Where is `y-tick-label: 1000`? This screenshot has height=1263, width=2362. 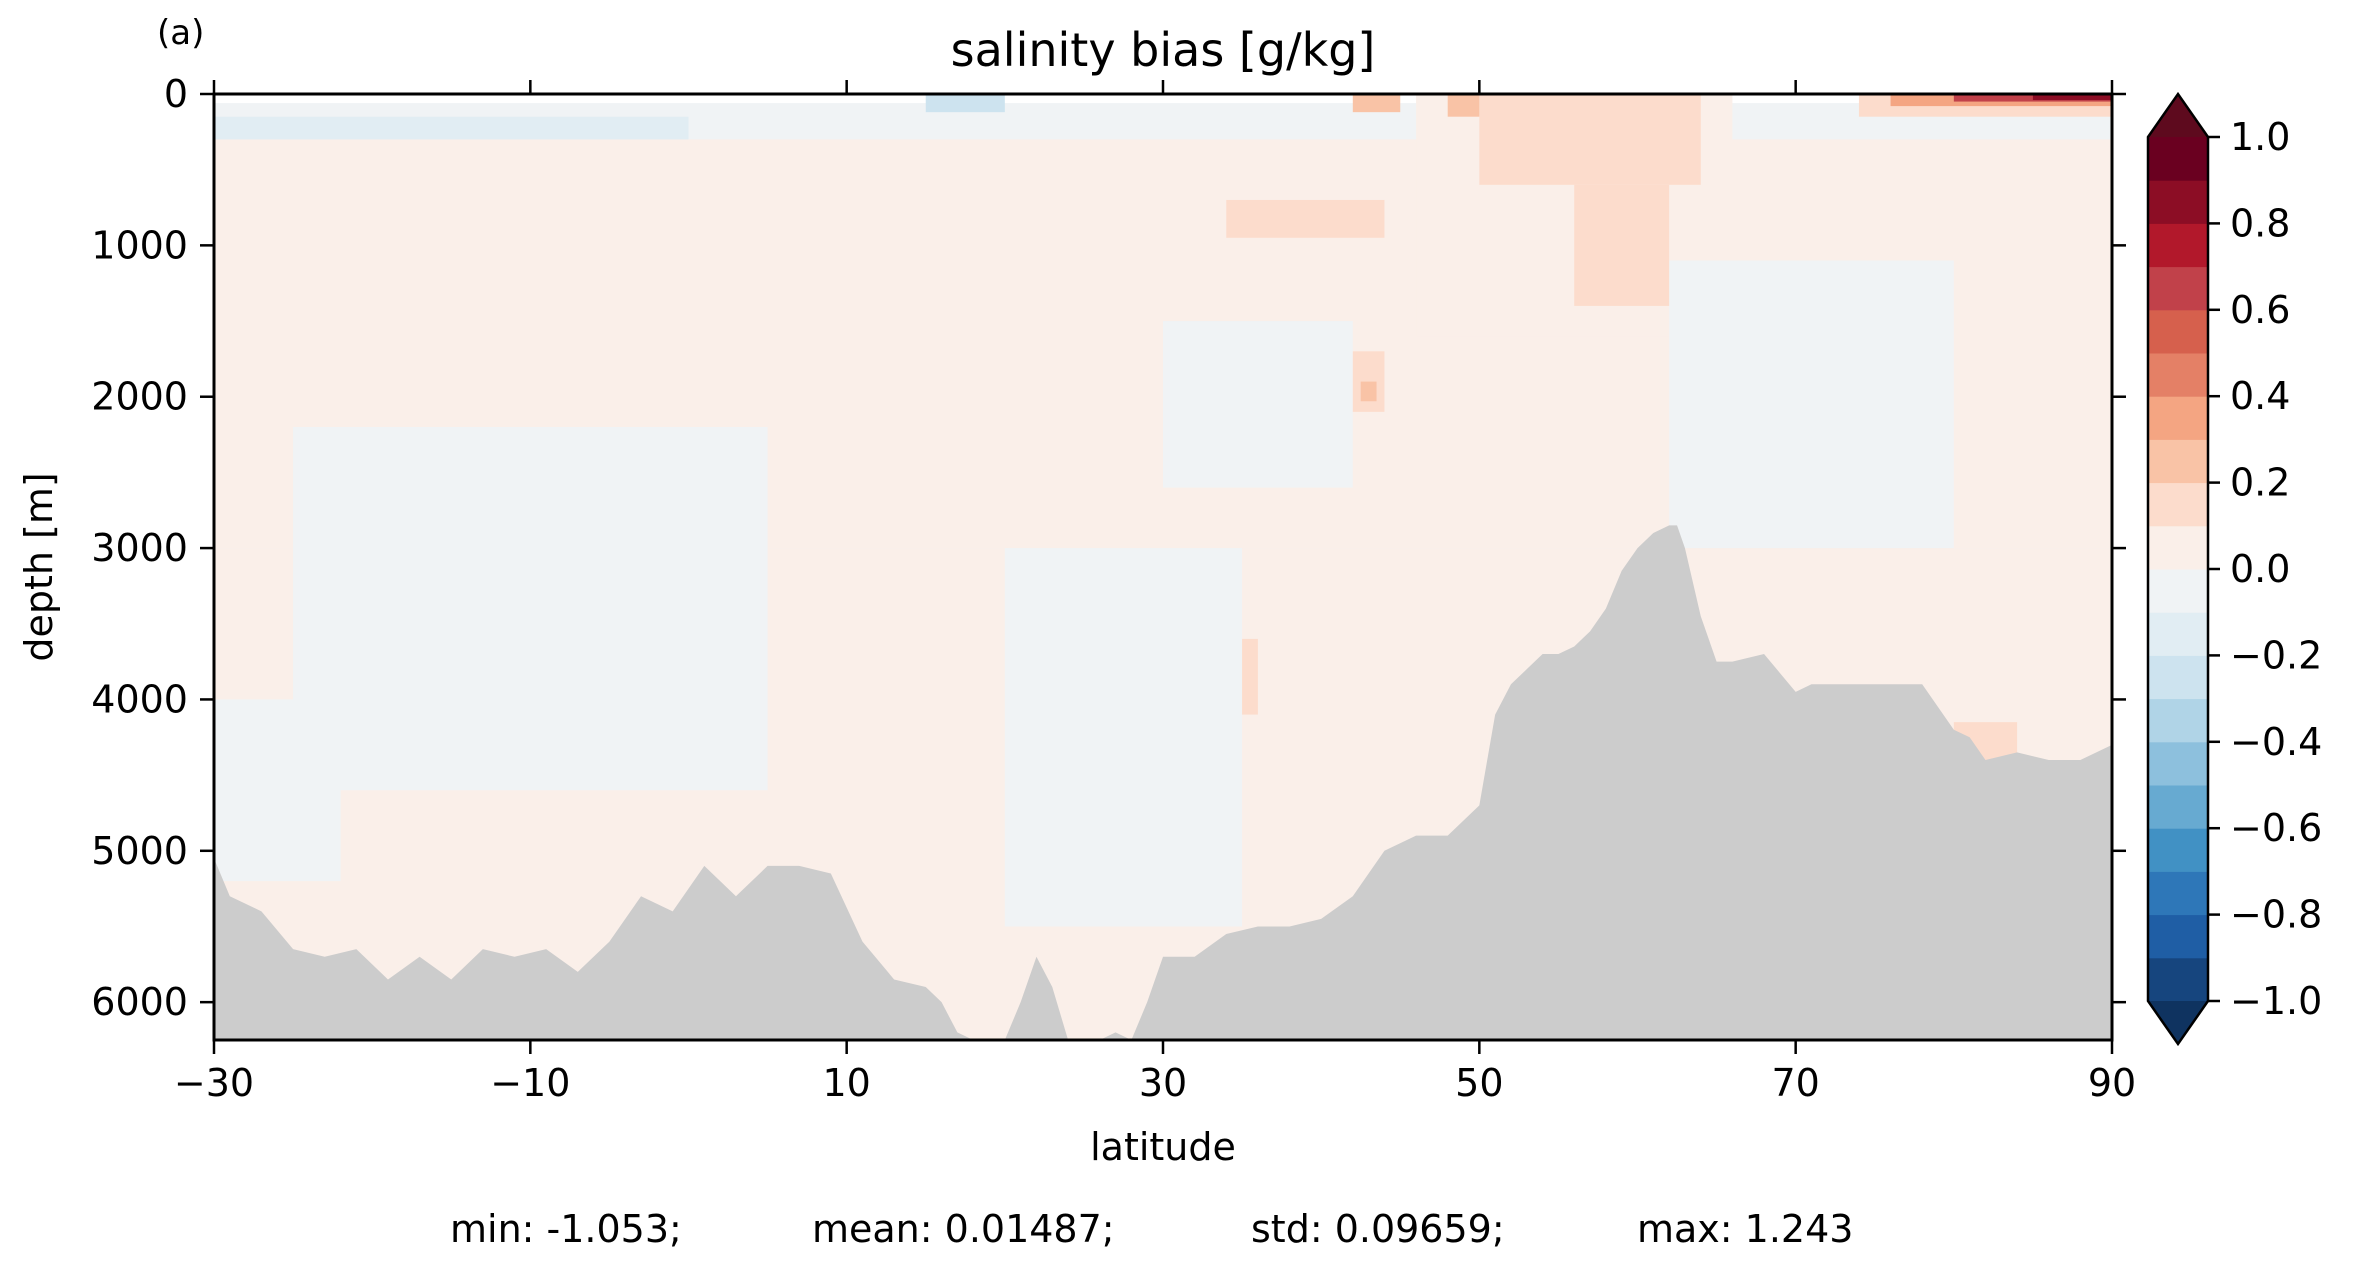 y-tick-label: 1000 is located at coordinates (139, 245).